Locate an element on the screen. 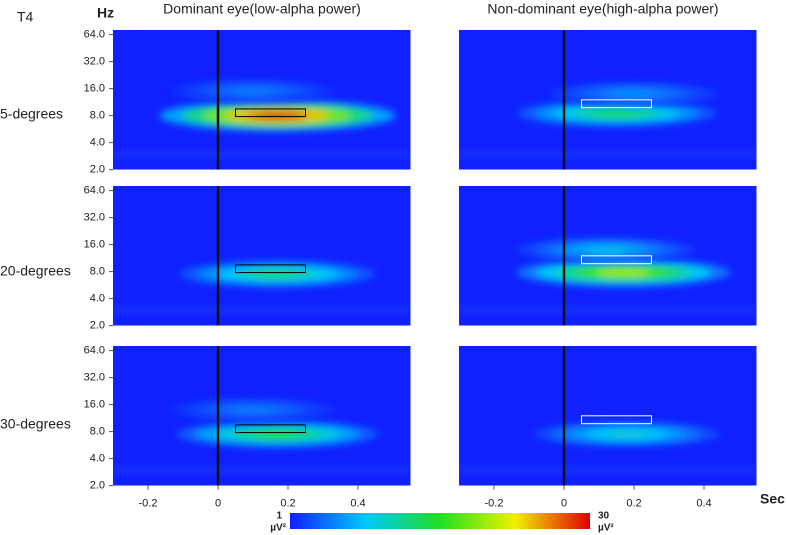 Image resolution: width=787 pixels, height=535 pixels. colorbar is located at coordinates (440, 521).